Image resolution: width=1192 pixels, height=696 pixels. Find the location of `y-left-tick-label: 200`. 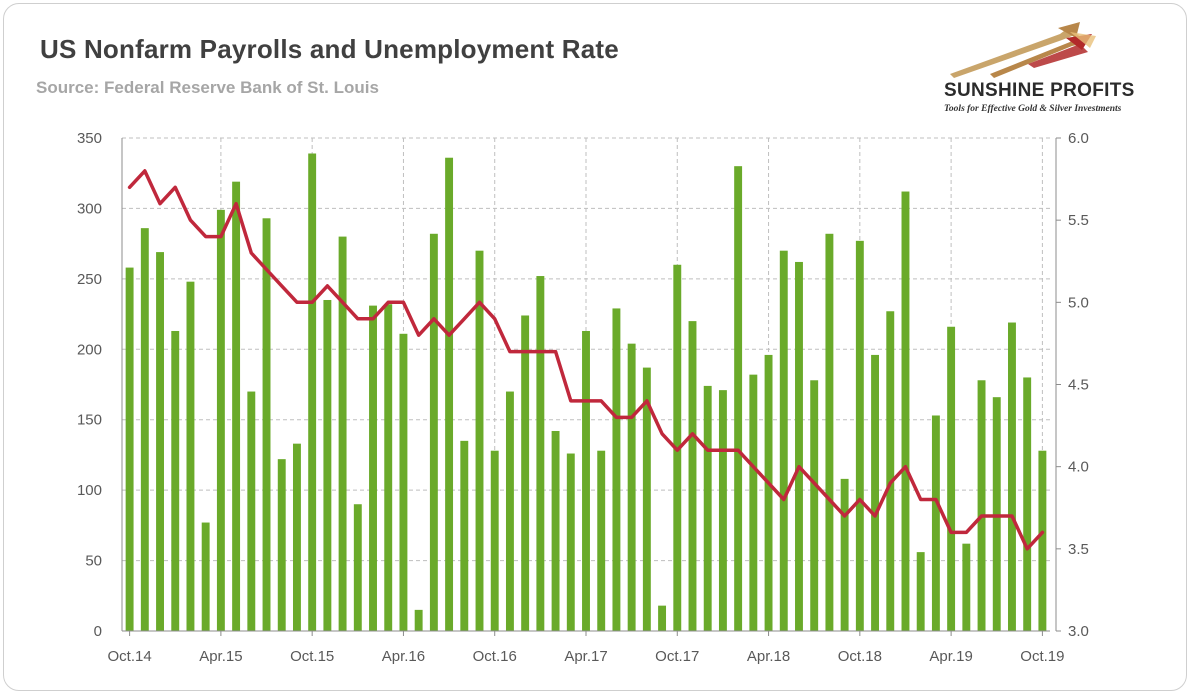

y-left-tick-label: 200 is located at coordinates (89, 349).